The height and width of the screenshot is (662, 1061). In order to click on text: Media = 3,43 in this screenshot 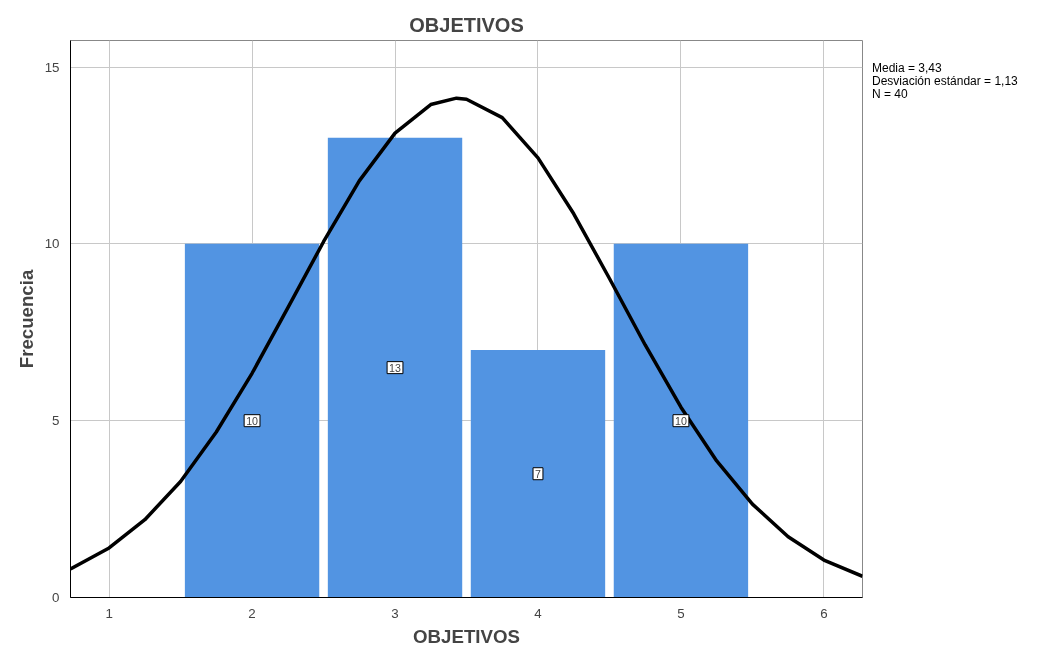, I will do `click(907, 68)`.